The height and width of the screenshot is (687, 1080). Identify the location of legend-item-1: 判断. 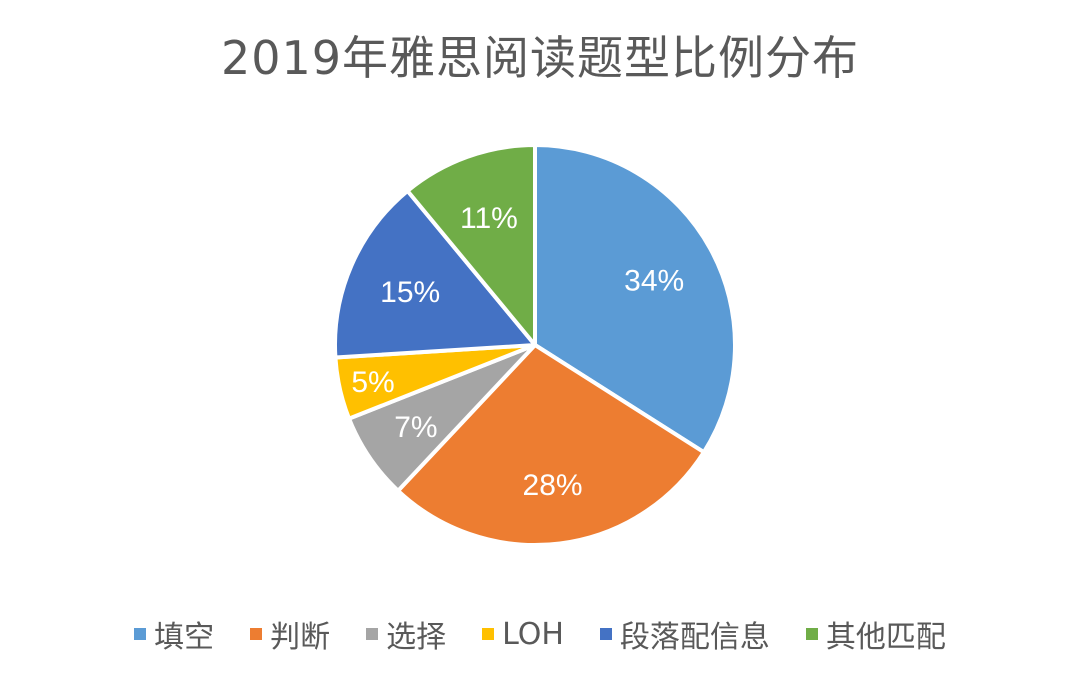
(290, 634).